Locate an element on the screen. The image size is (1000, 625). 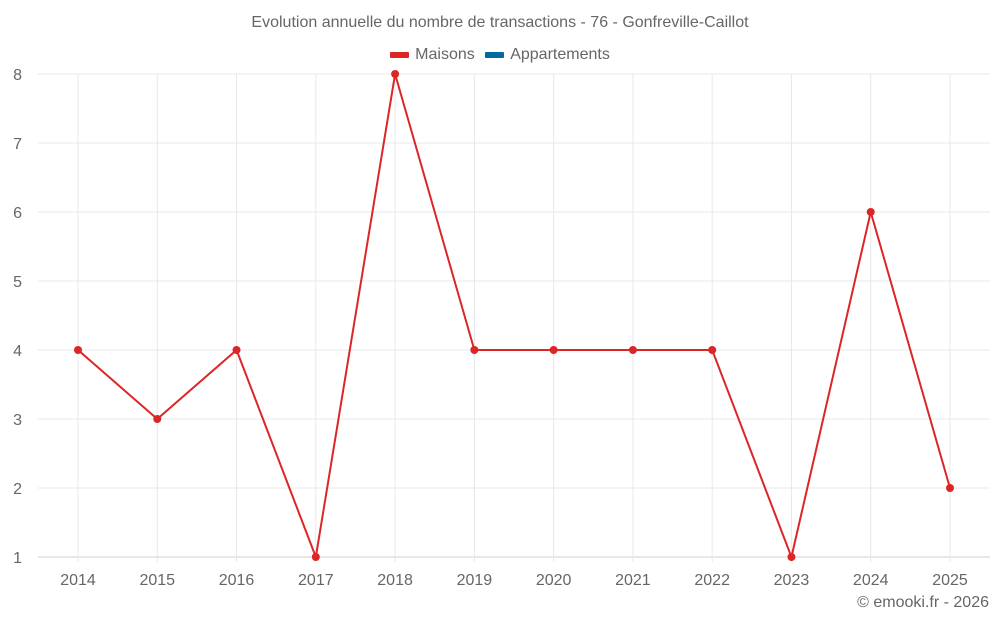
y-tick-label: 3 is located at coordinates (17, 420).